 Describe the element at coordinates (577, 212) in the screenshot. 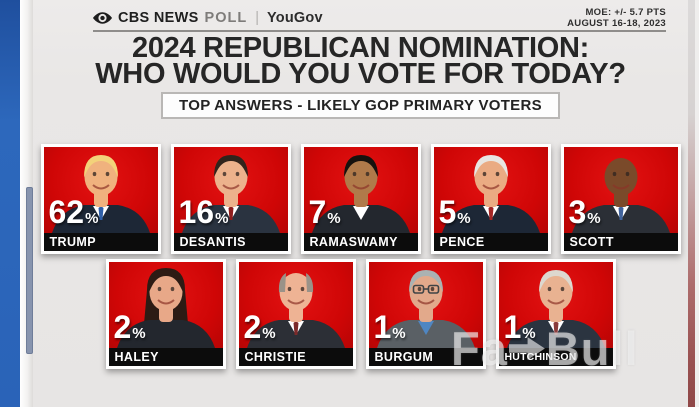

I see `candidate-pct: 3` at that location.